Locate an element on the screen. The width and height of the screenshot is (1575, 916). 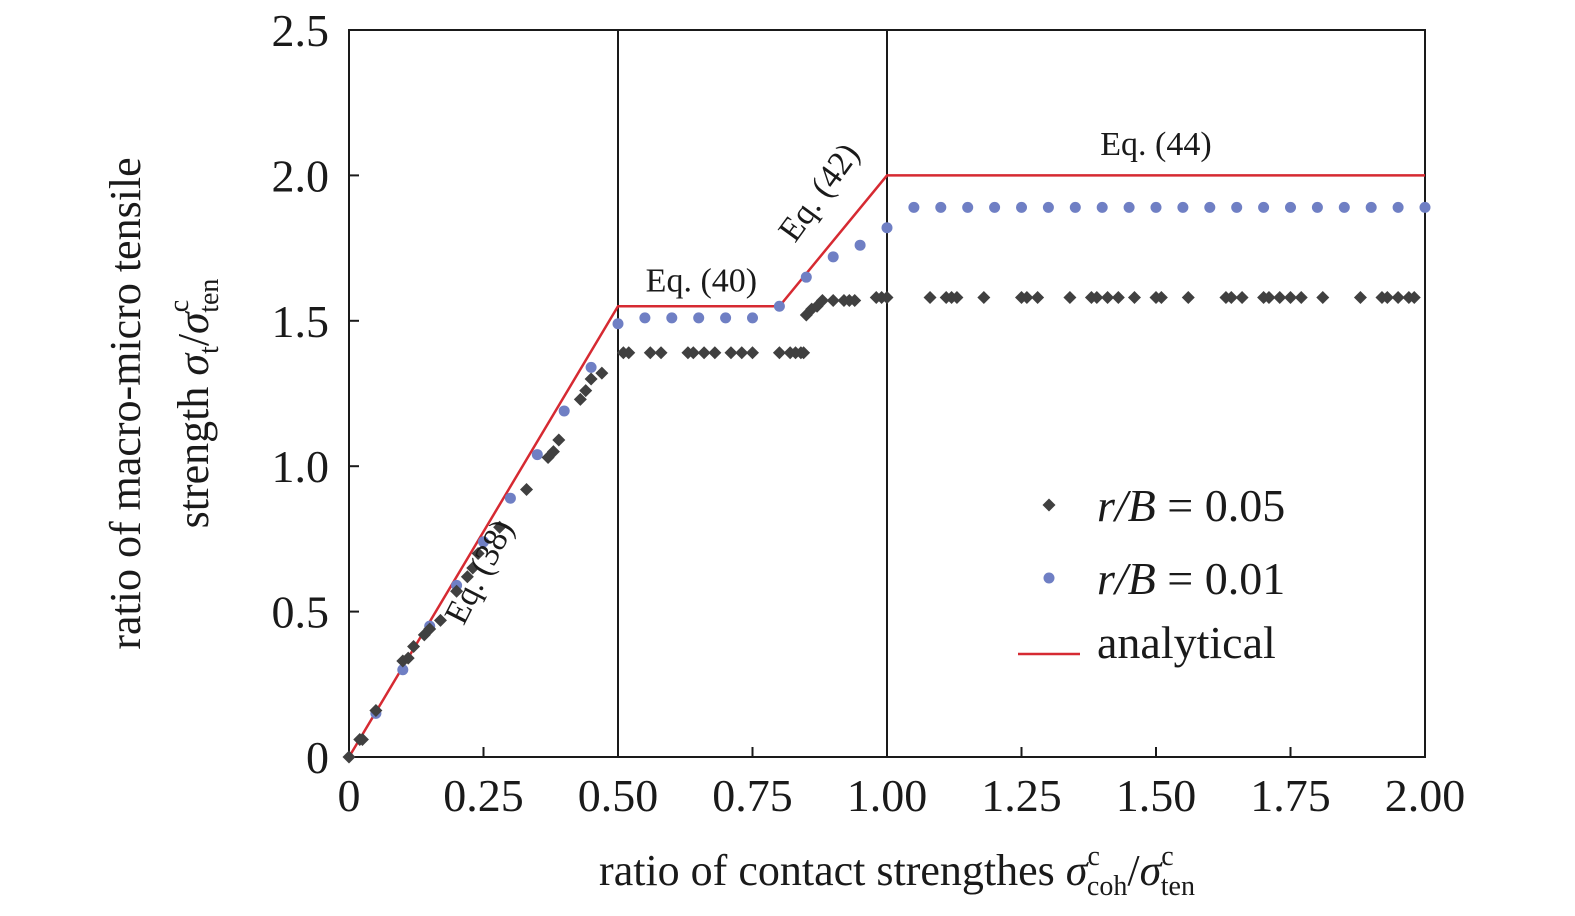
y-axis-ticks: 0 0.5 1.0 1.5 2.0 2.5 is located at coordinates (315, 394).